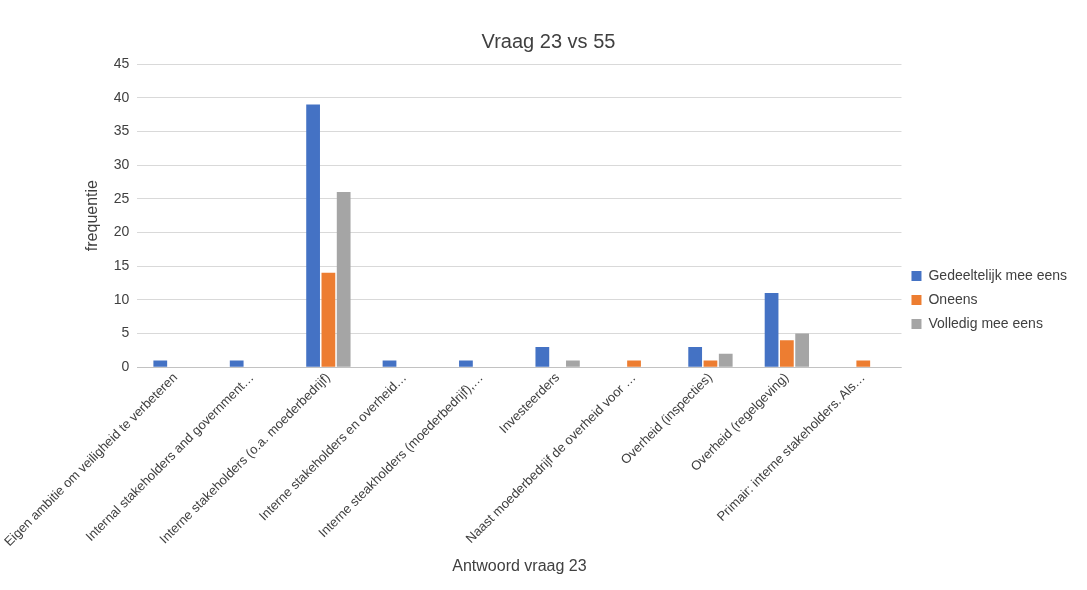 This screenshot has width=1087, height=590. What do you see at coordinates (125, 332) in the screenshot?
I see `y-tick-label: 5` at bounding box center [125, 332].